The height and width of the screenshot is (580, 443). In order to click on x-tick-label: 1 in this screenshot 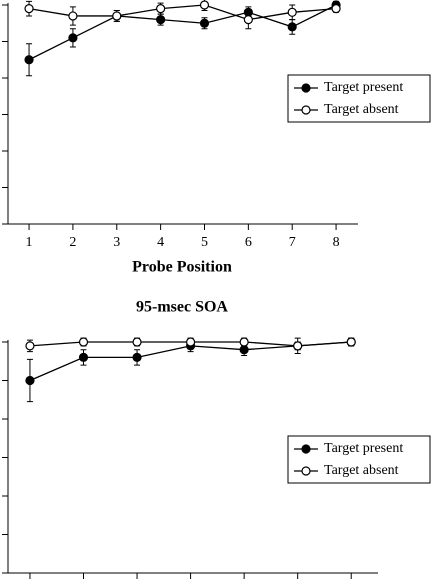, I will do `click(29, 242)`.